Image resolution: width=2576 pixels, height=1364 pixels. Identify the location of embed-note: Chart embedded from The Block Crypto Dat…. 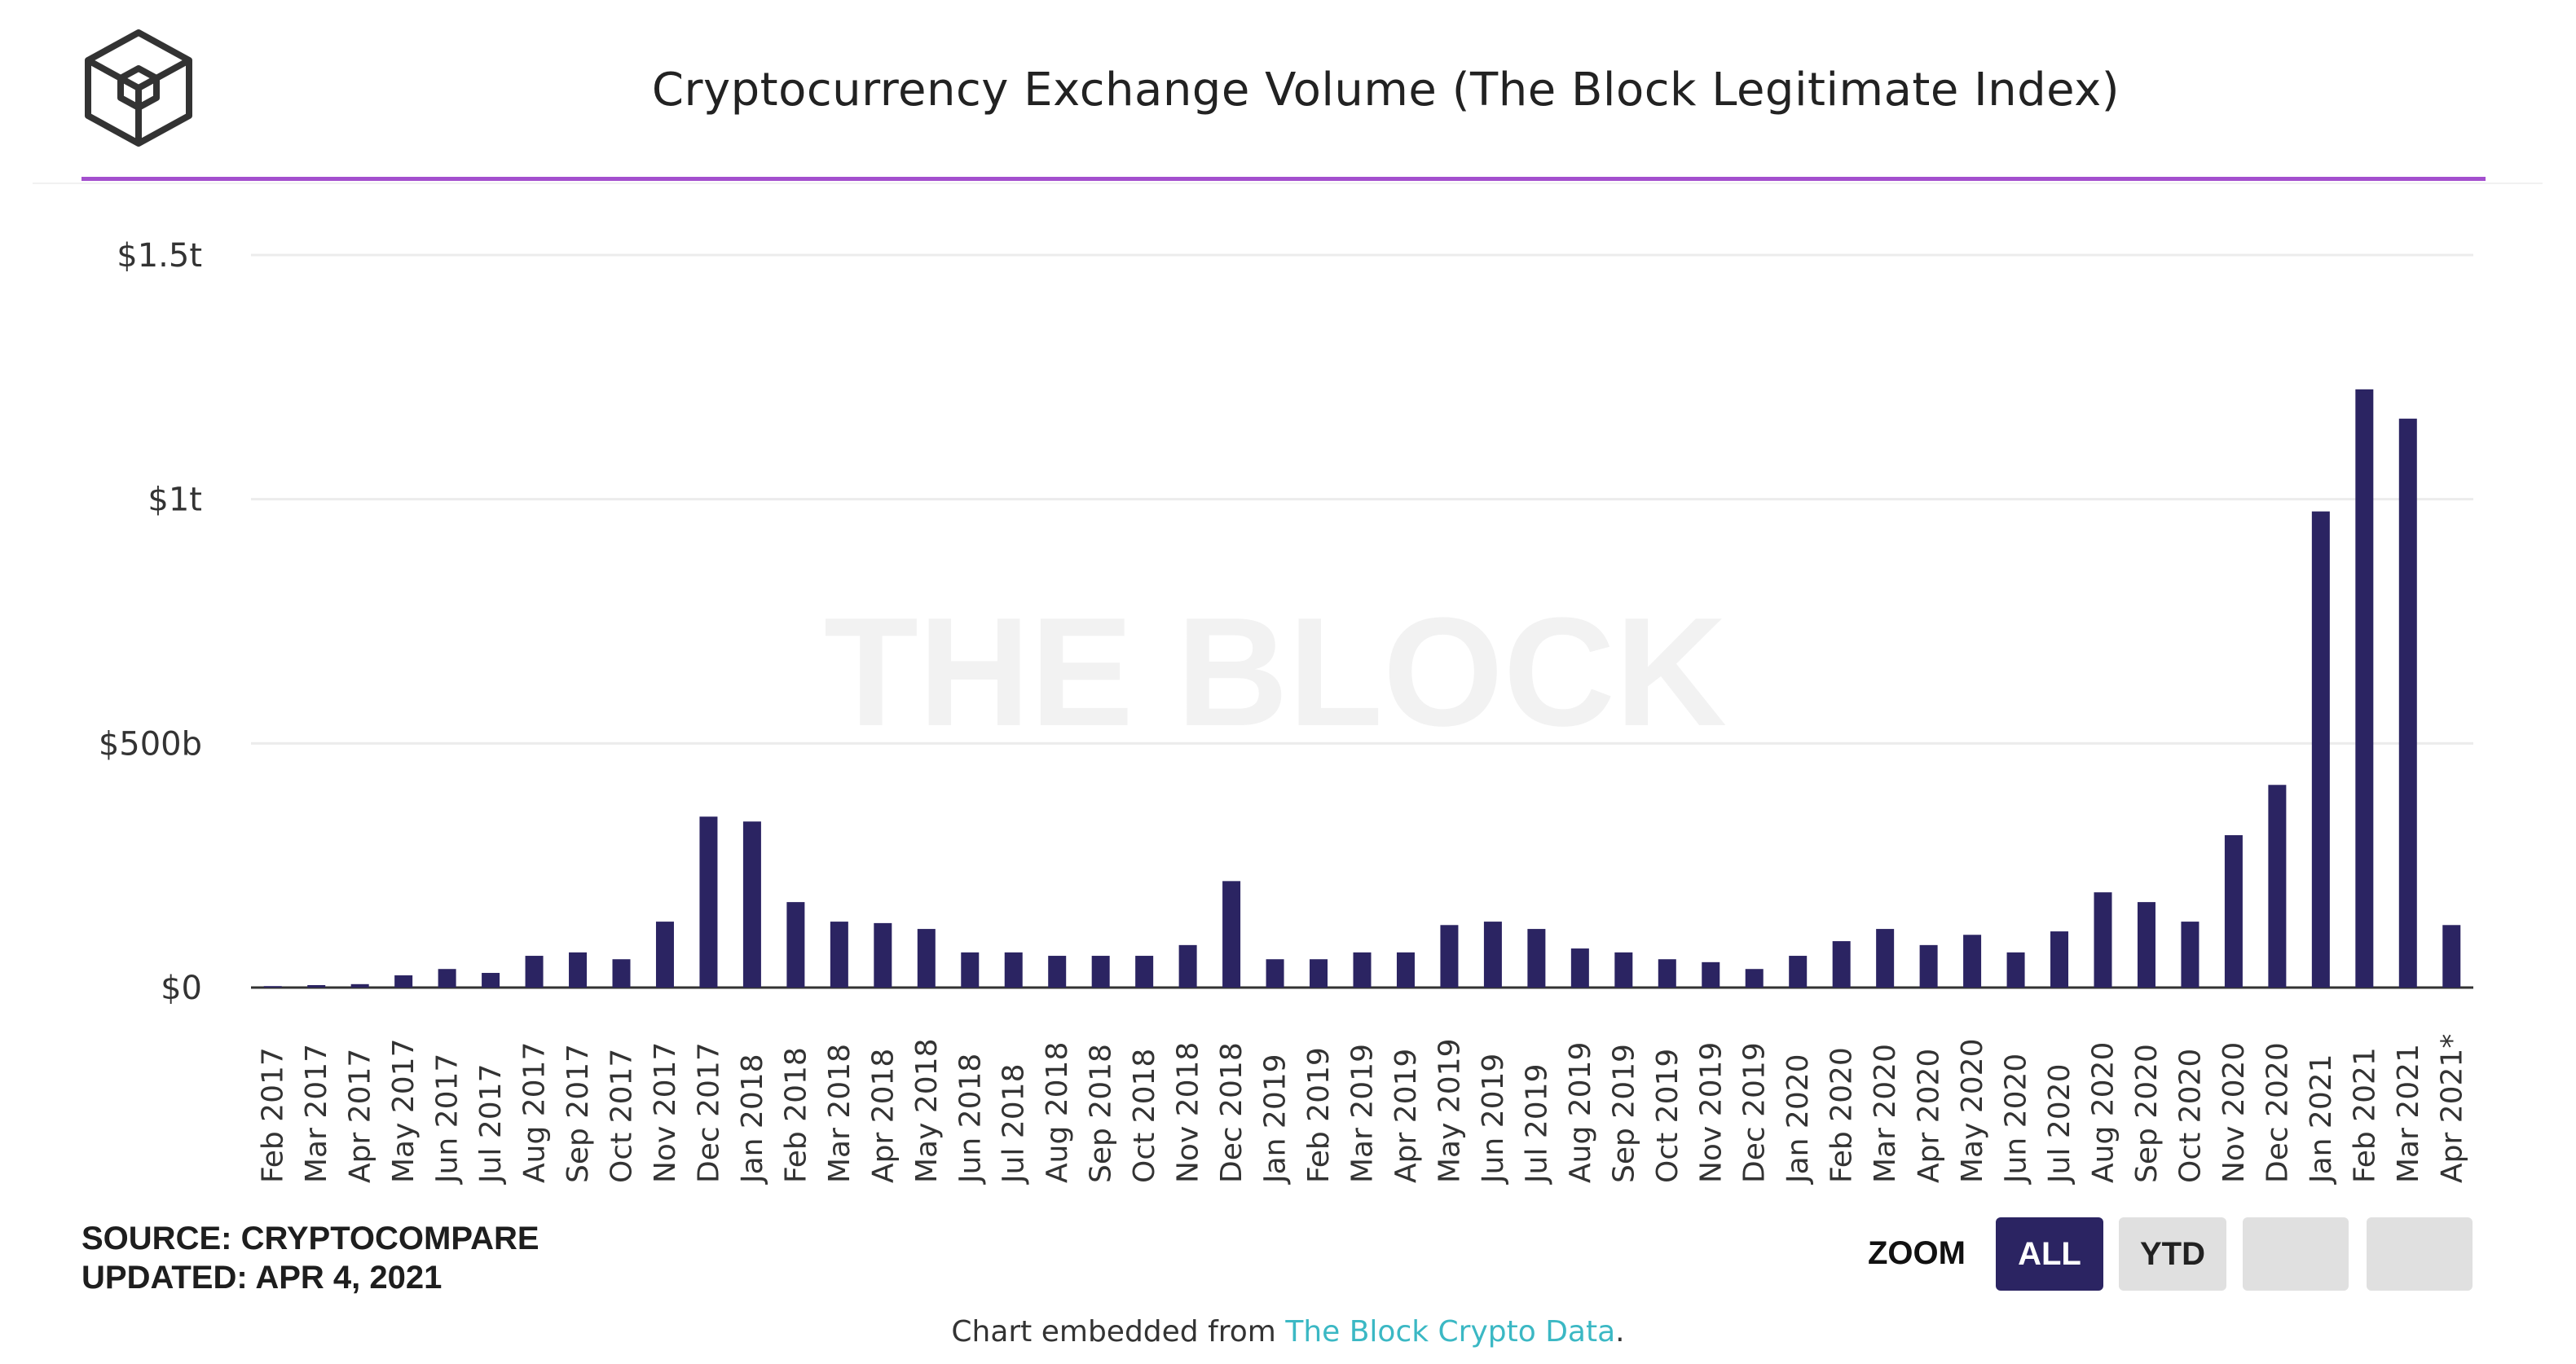
(1288, 1332).